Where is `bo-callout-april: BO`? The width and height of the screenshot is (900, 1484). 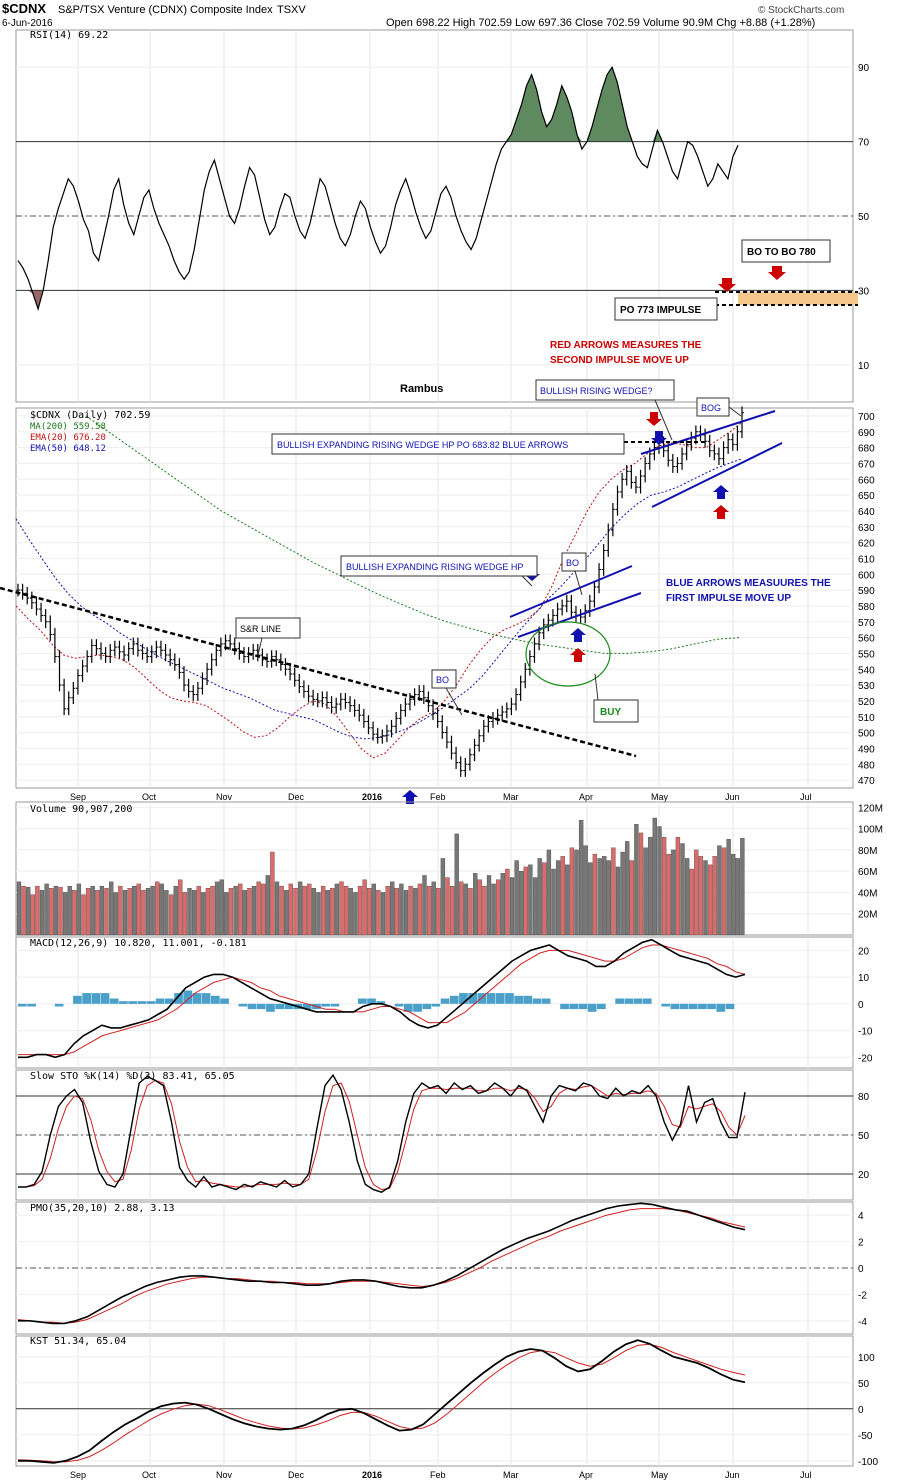 bo-callout-april: BO is located at coordinates (574, 562).